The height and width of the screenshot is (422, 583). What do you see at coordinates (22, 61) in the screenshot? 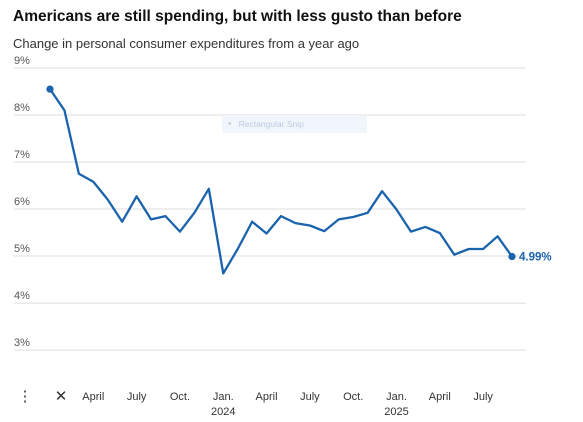
I see `y-tick-label: 9%` at bounding box center [22, 61].